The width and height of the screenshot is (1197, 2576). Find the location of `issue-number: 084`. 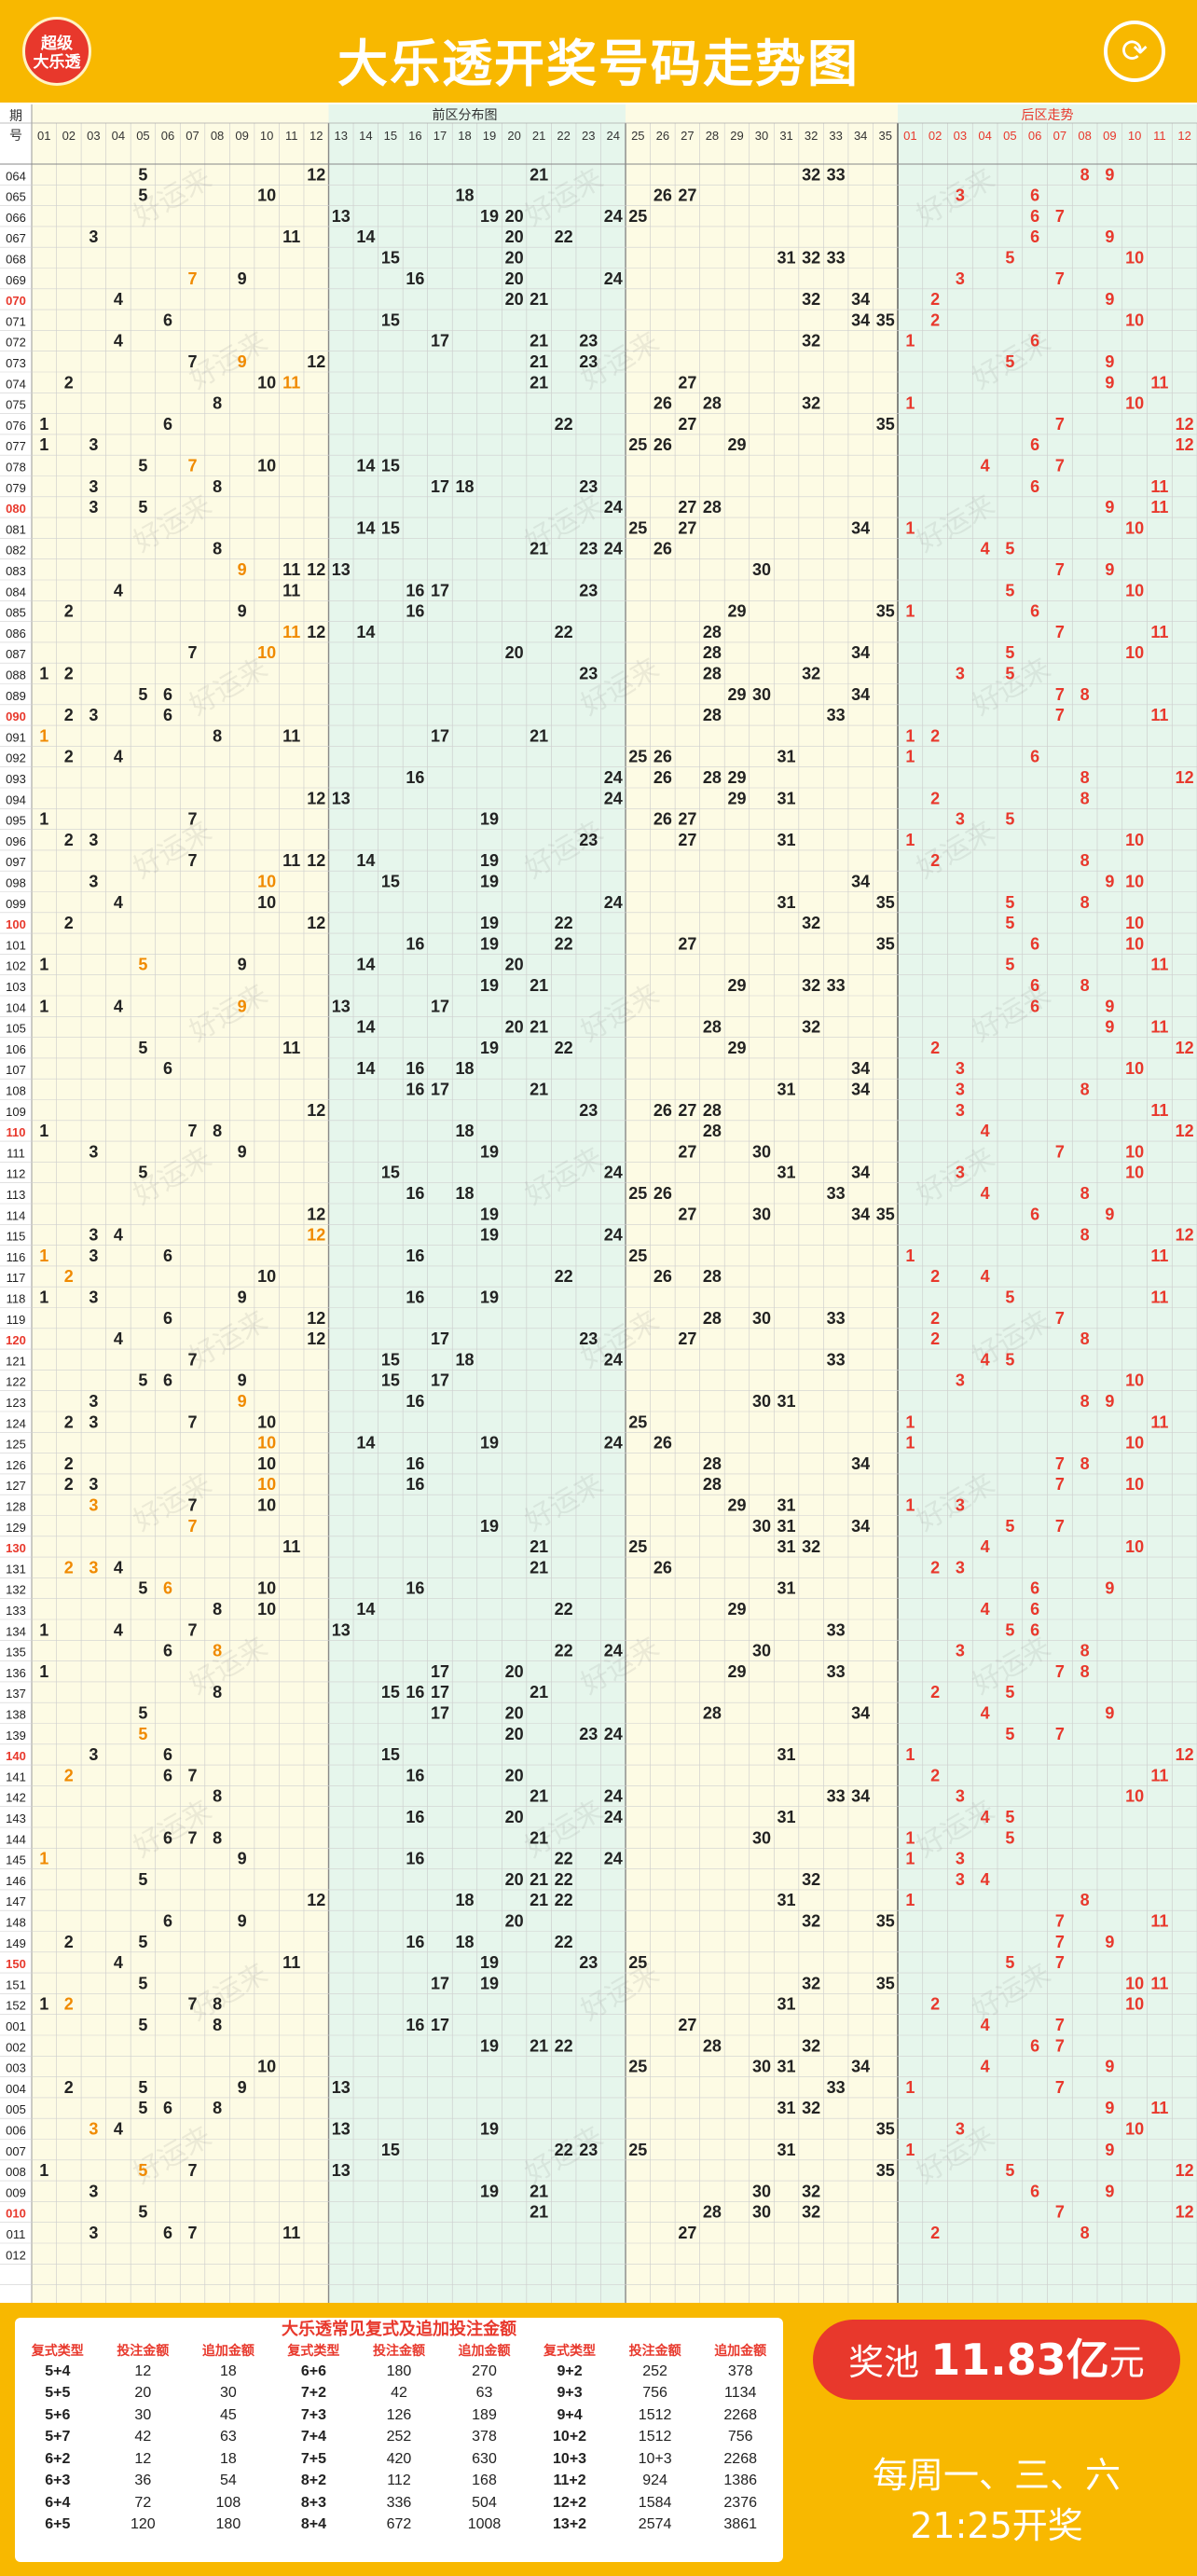

issue-number: 084 is located at coordinates (16, 592).